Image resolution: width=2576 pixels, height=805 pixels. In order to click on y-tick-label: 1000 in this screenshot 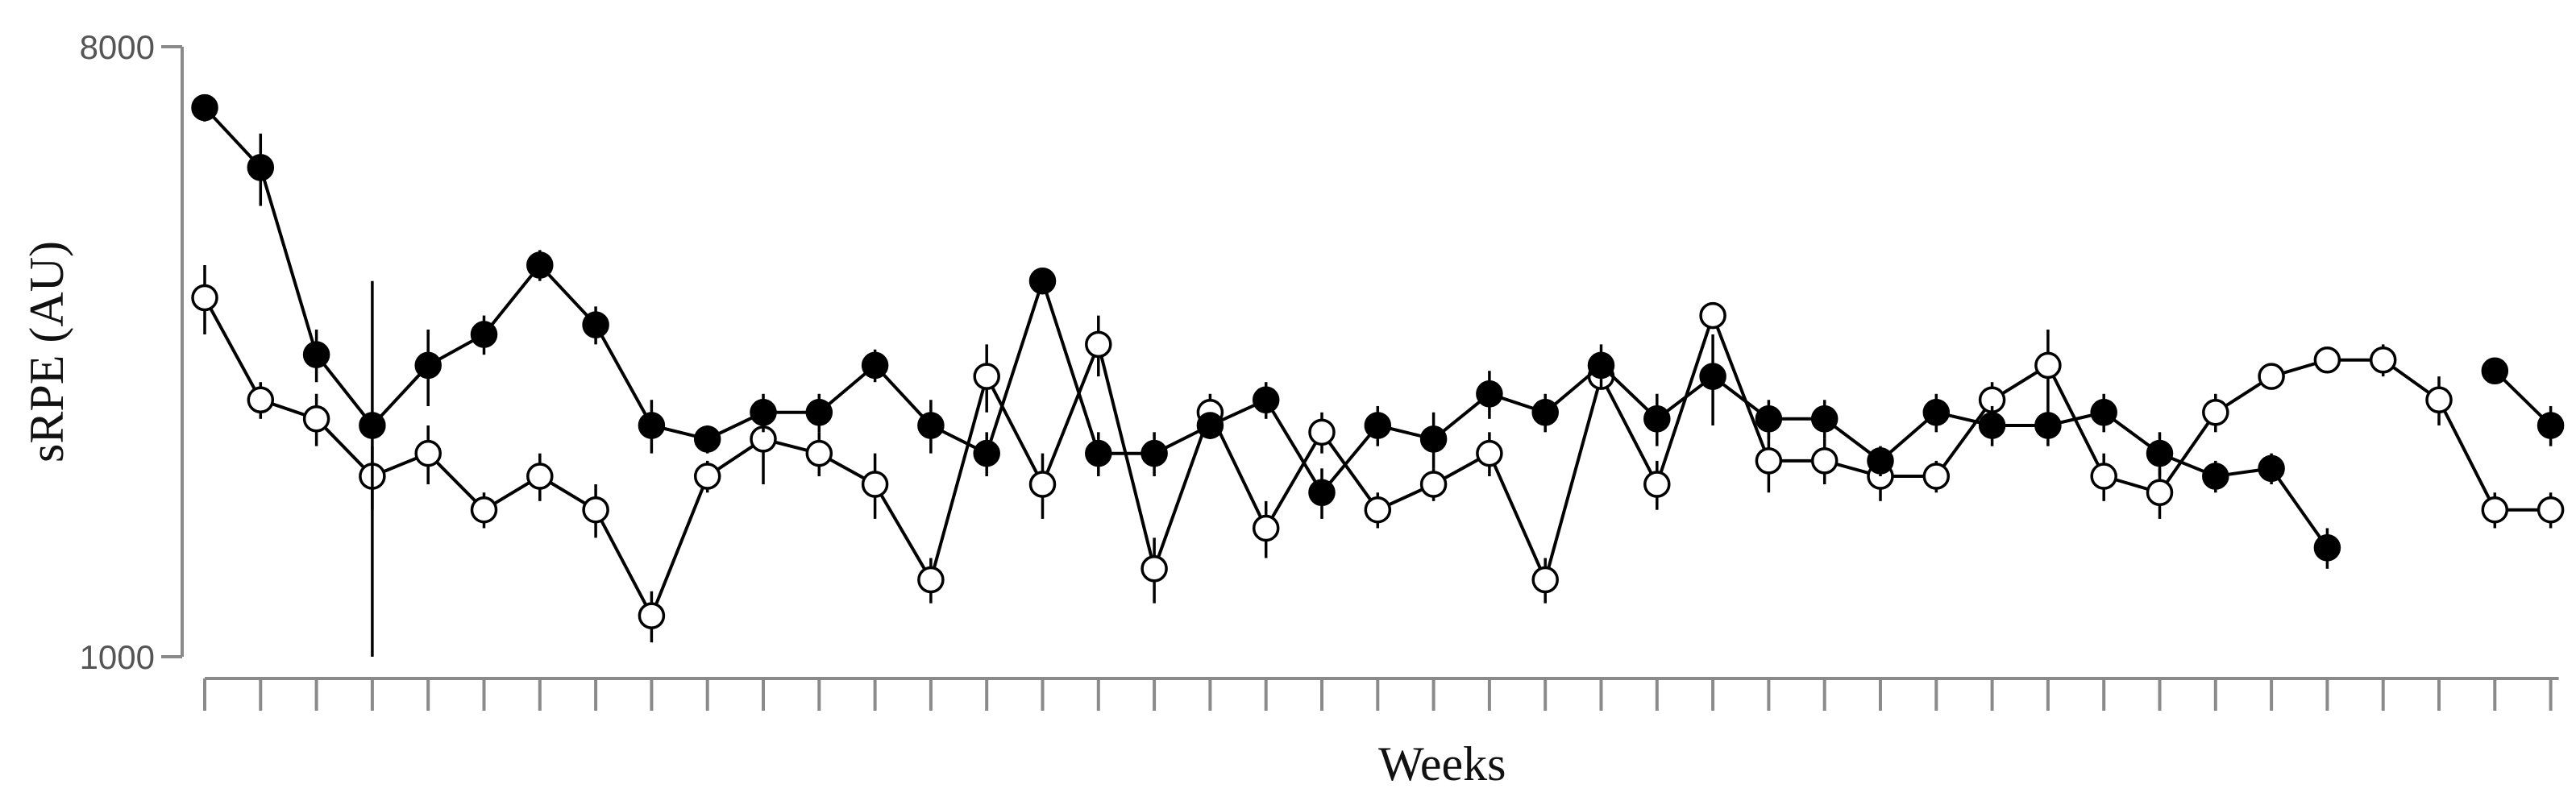, I will do `click(117, 657)`.